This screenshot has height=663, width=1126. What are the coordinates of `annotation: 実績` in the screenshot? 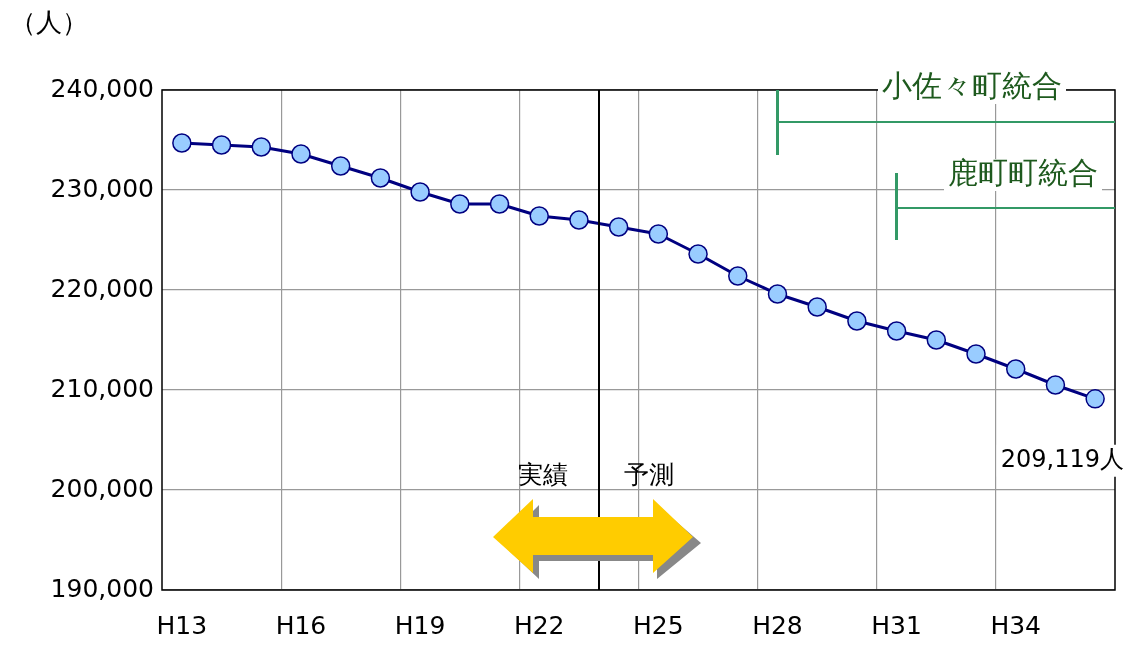 It's located at (543, 474).